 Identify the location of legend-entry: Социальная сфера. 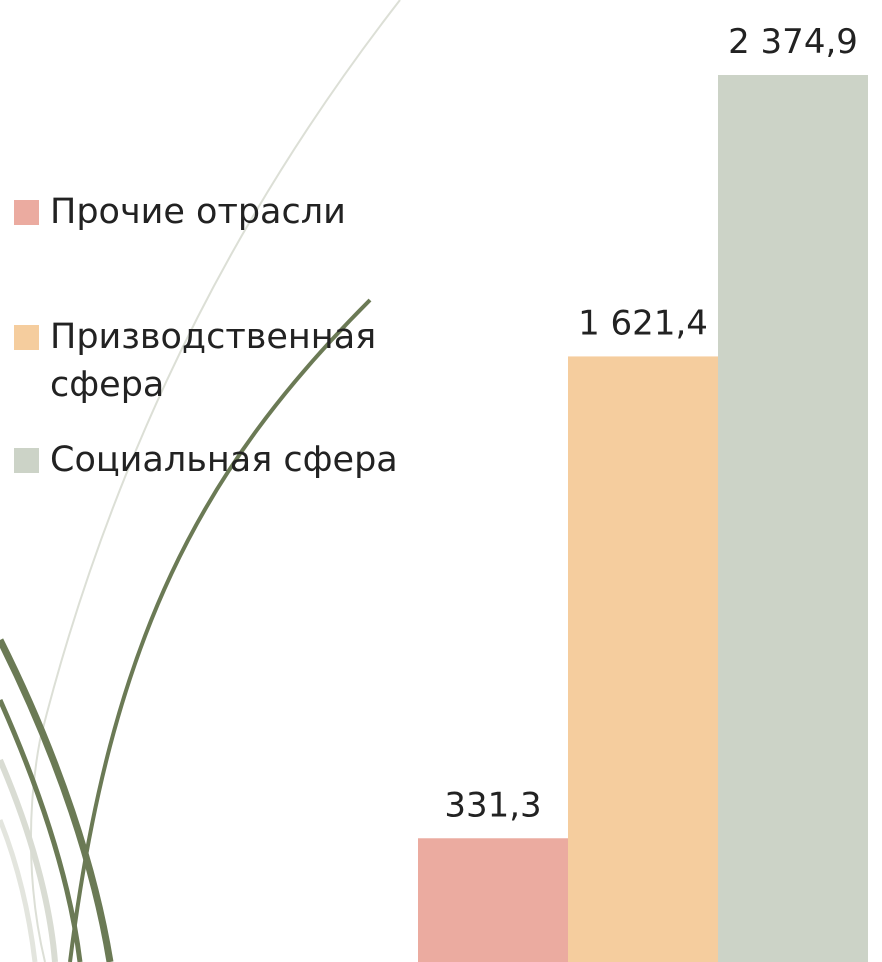
(234, 460).